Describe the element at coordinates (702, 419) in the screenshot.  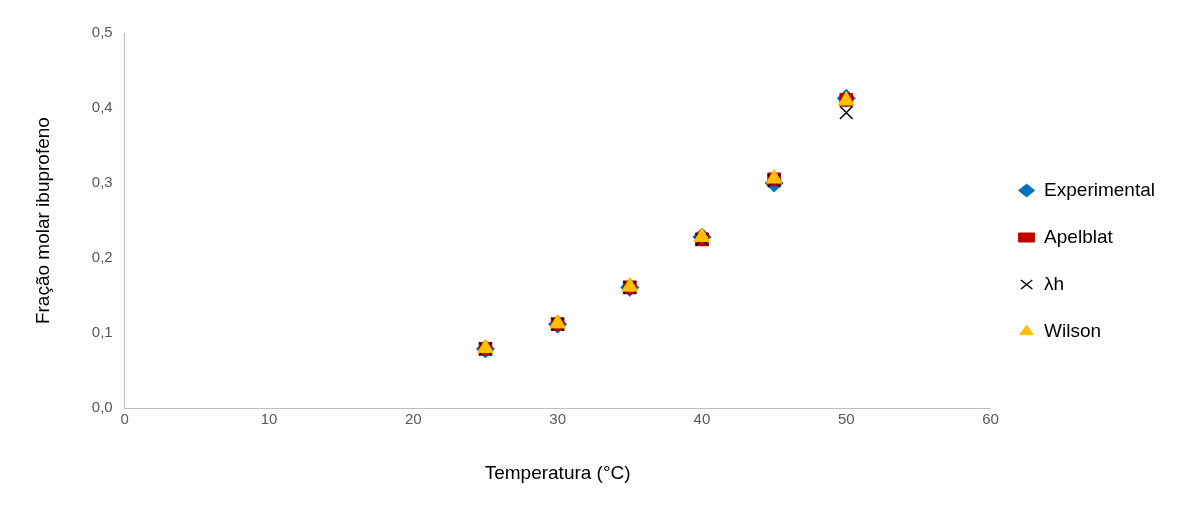
I see `x-tick-label: 40` at that location.